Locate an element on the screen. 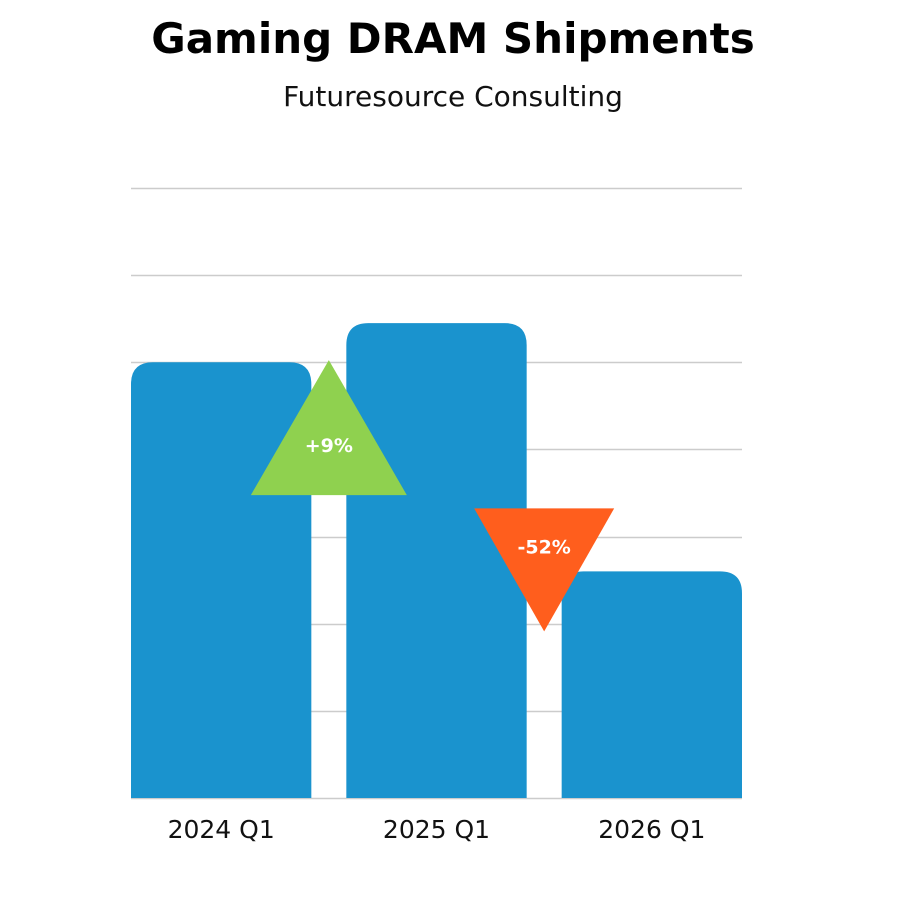 The image size is (906, 902). x-tick-label: 2024 Q1 is located at coordinates (221, 829).